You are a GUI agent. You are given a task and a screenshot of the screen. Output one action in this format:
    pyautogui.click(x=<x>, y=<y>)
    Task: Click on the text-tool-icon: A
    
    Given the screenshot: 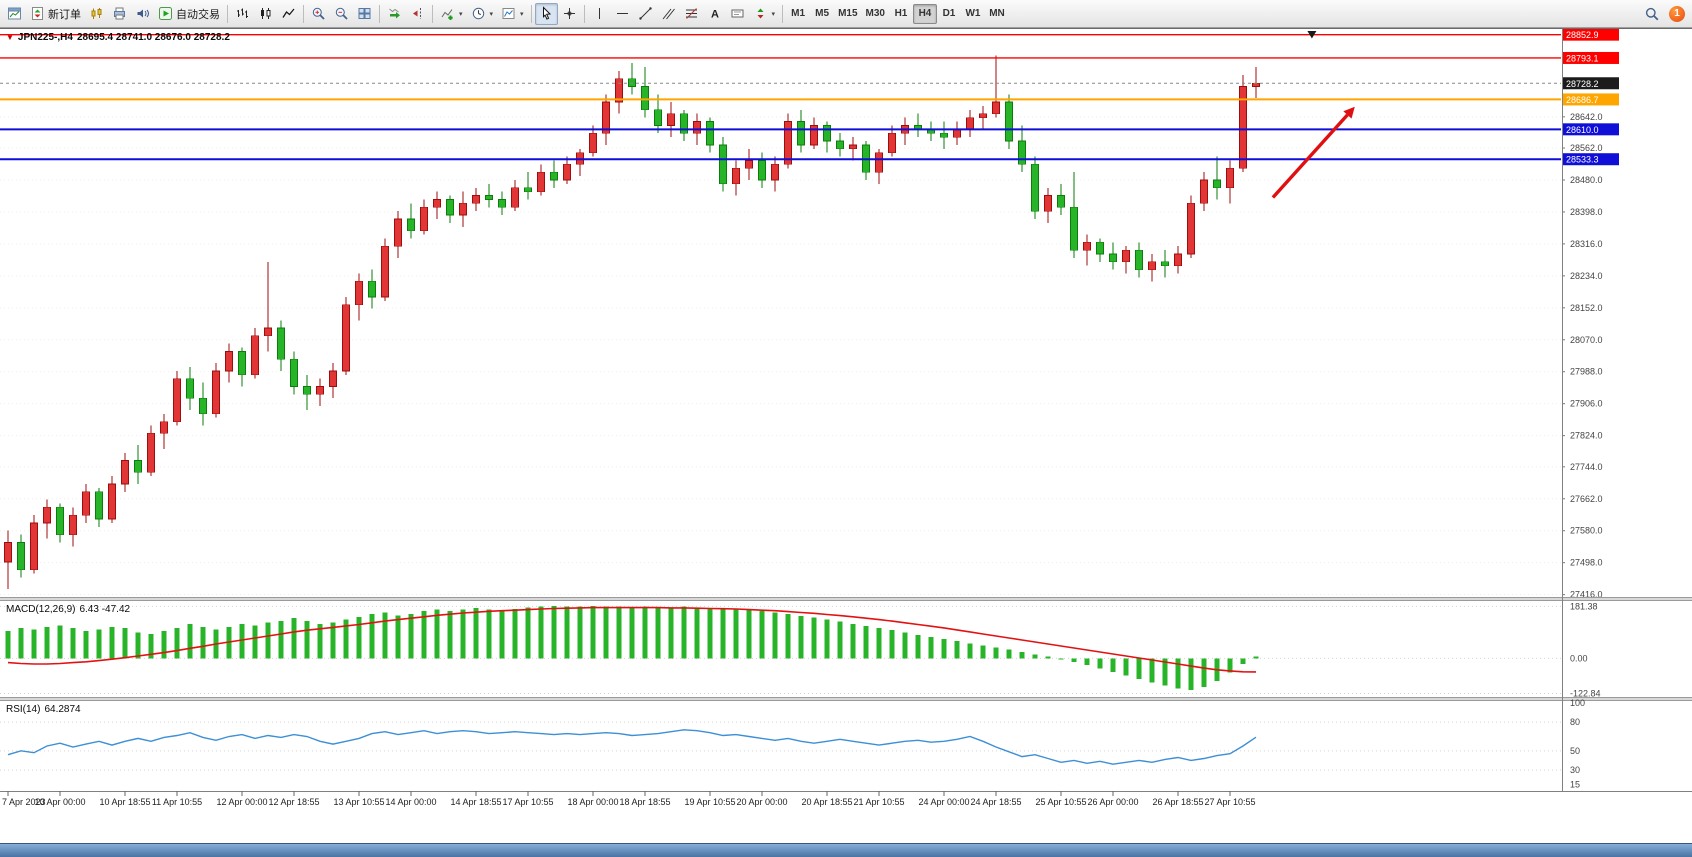 What is the action you would take?
    pyautogui.click(x=715, y=15)
    